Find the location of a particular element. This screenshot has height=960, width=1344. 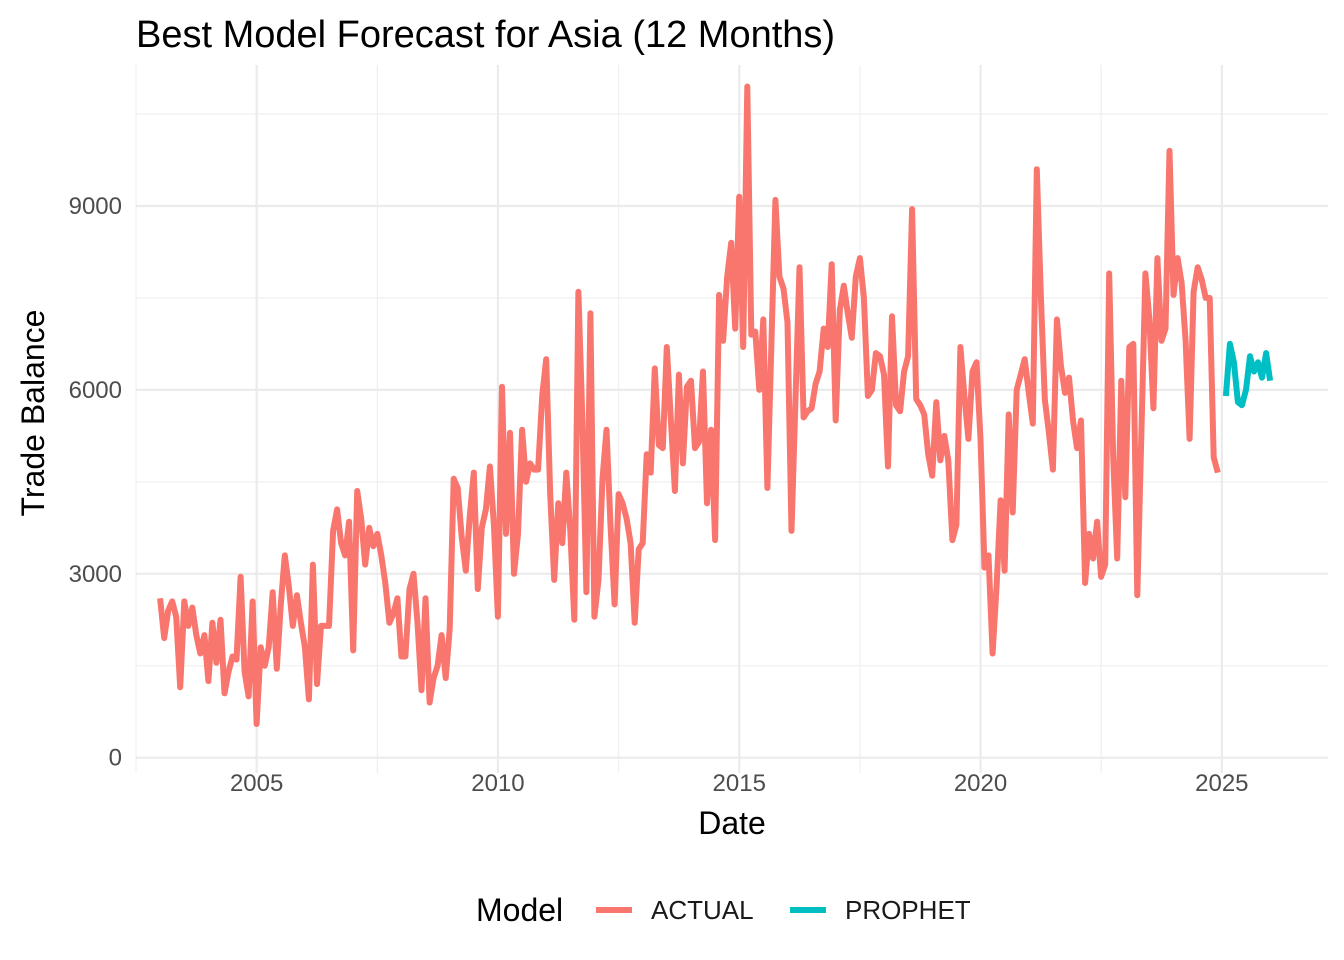

x-tick-label: 2005 is located at coordinates (256, 783).